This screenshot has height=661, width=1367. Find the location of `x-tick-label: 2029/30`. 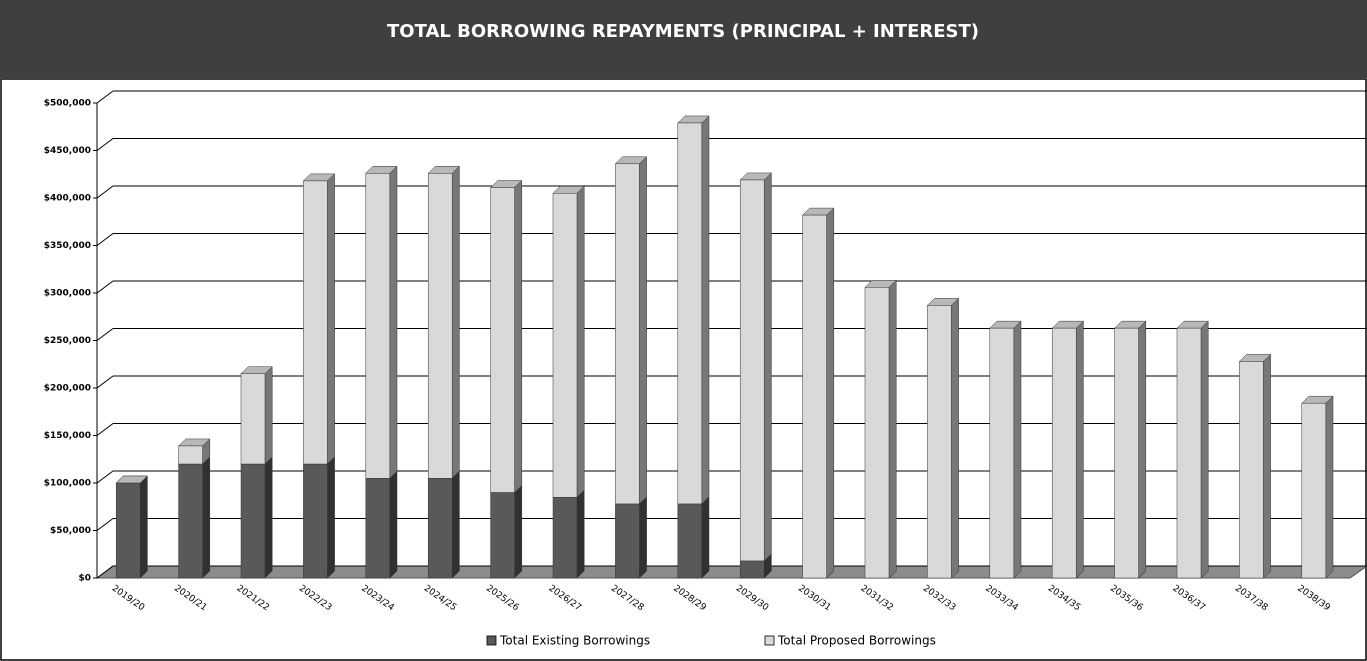

x-tick-label: 2029/30 is located at coordinates (752, 599).